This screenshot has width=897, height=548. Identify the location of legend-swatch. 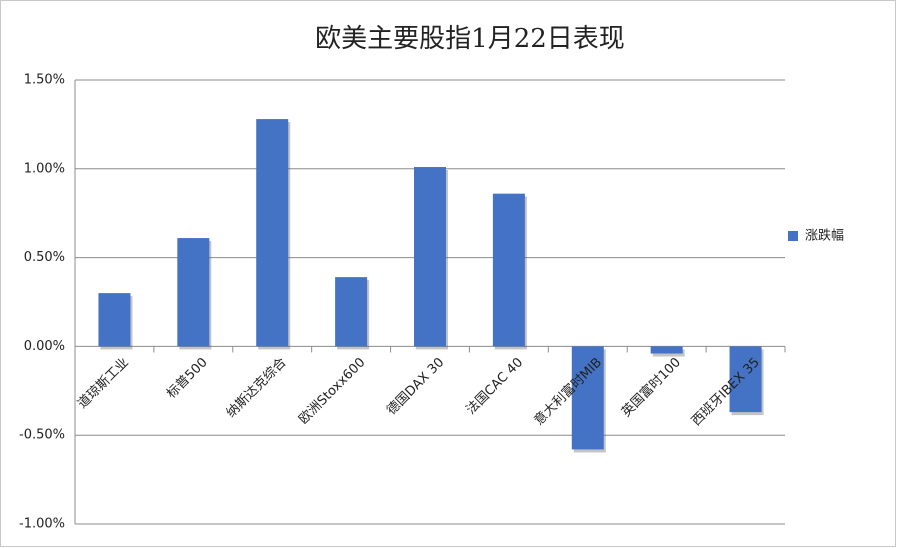
(793, 236).